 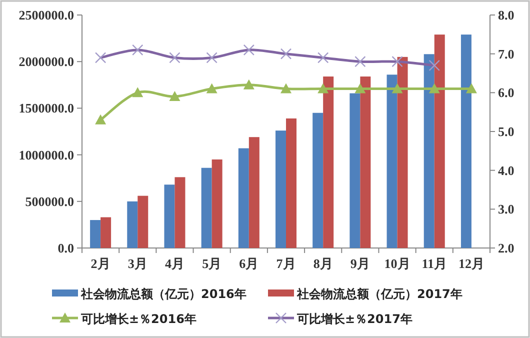 What do you see at coordinates (138, 263) in the screenshot?
I see `x-tick-label: 3月` at bounding box center [138, 263].